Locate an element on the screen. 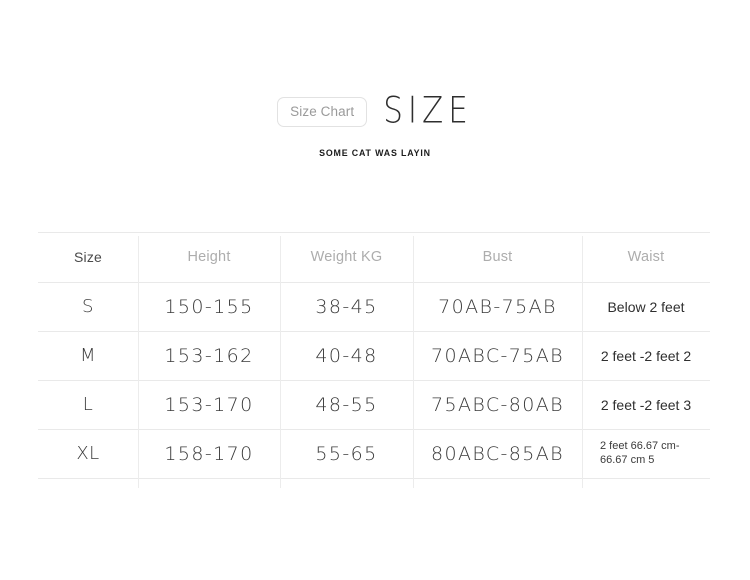  cell-height-value: 158-170 is located at coordinates (209, 453).